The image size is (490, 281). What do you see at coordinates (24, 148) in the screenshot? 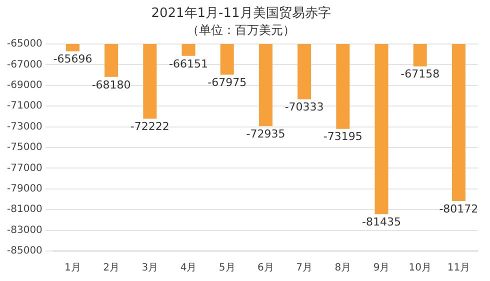
I see `y-tick-label: -75000` at bounding box center [24, 148].